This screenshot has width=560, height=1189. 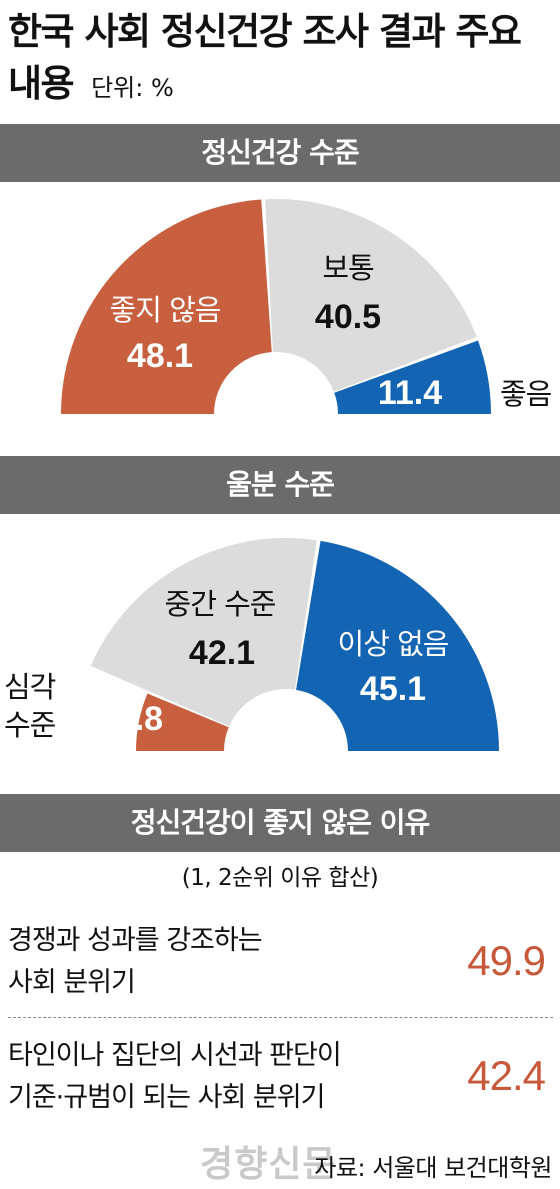 I want to click on value-label-2: 40.5, so click(x=348, y=317).